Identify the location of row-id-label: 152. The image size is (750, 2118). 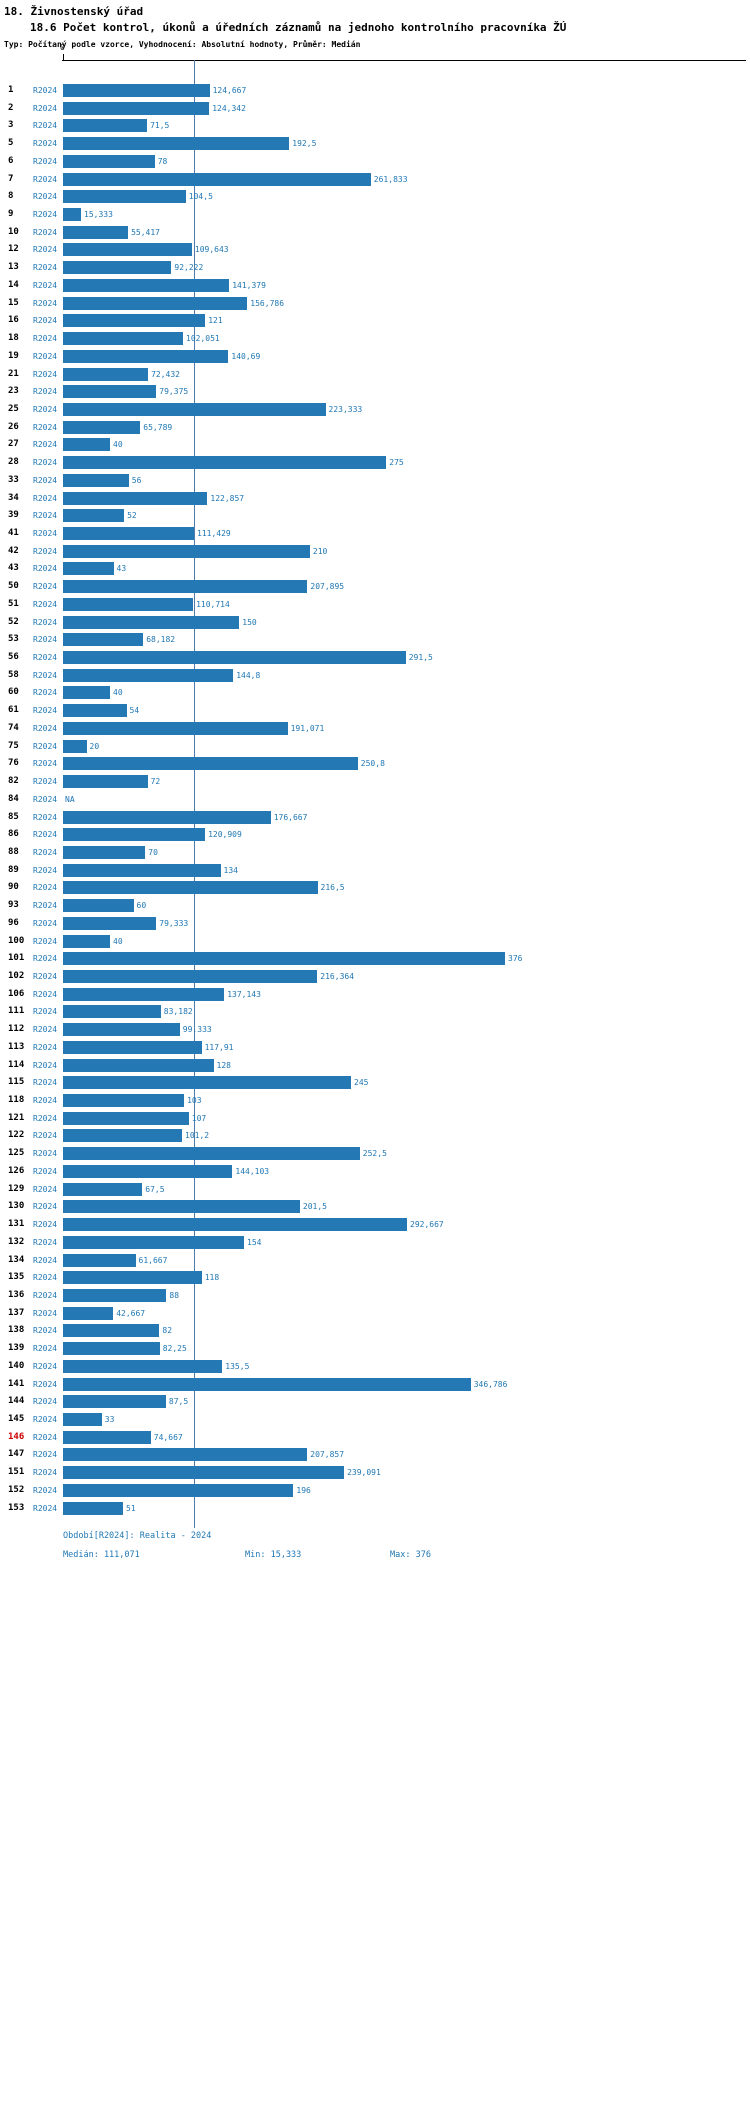
(16, 1489).